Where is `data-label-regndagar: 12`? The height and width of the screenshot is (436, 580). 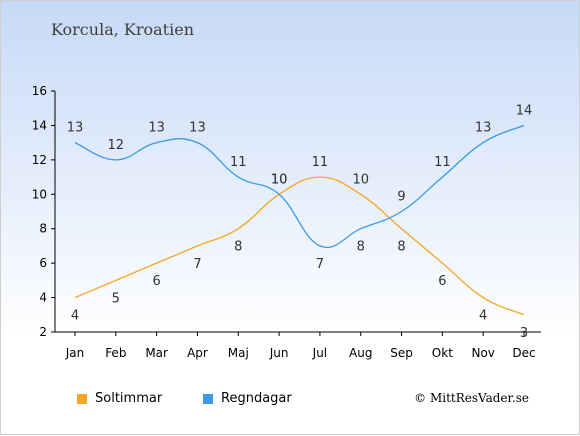
data-label-regndagar: 12 is located at coordinates (116, 145).